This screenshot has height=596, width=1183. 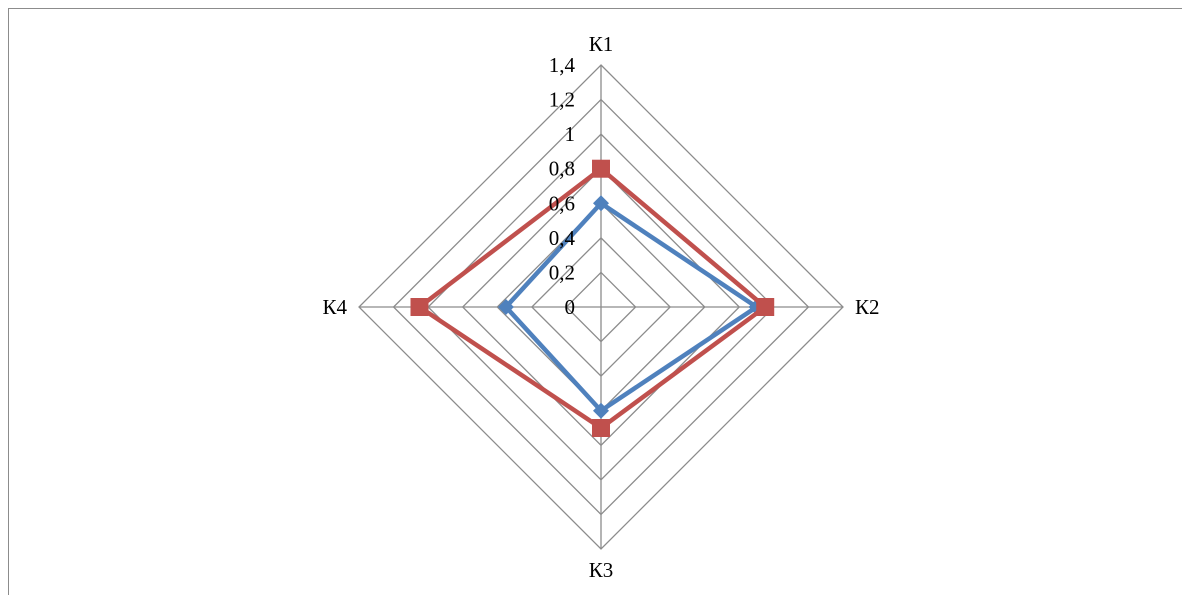 What do you see at coordinates (562, 100) in the screenshot?
I see `tick-label: 1,2` at bounding box center [562, 100].